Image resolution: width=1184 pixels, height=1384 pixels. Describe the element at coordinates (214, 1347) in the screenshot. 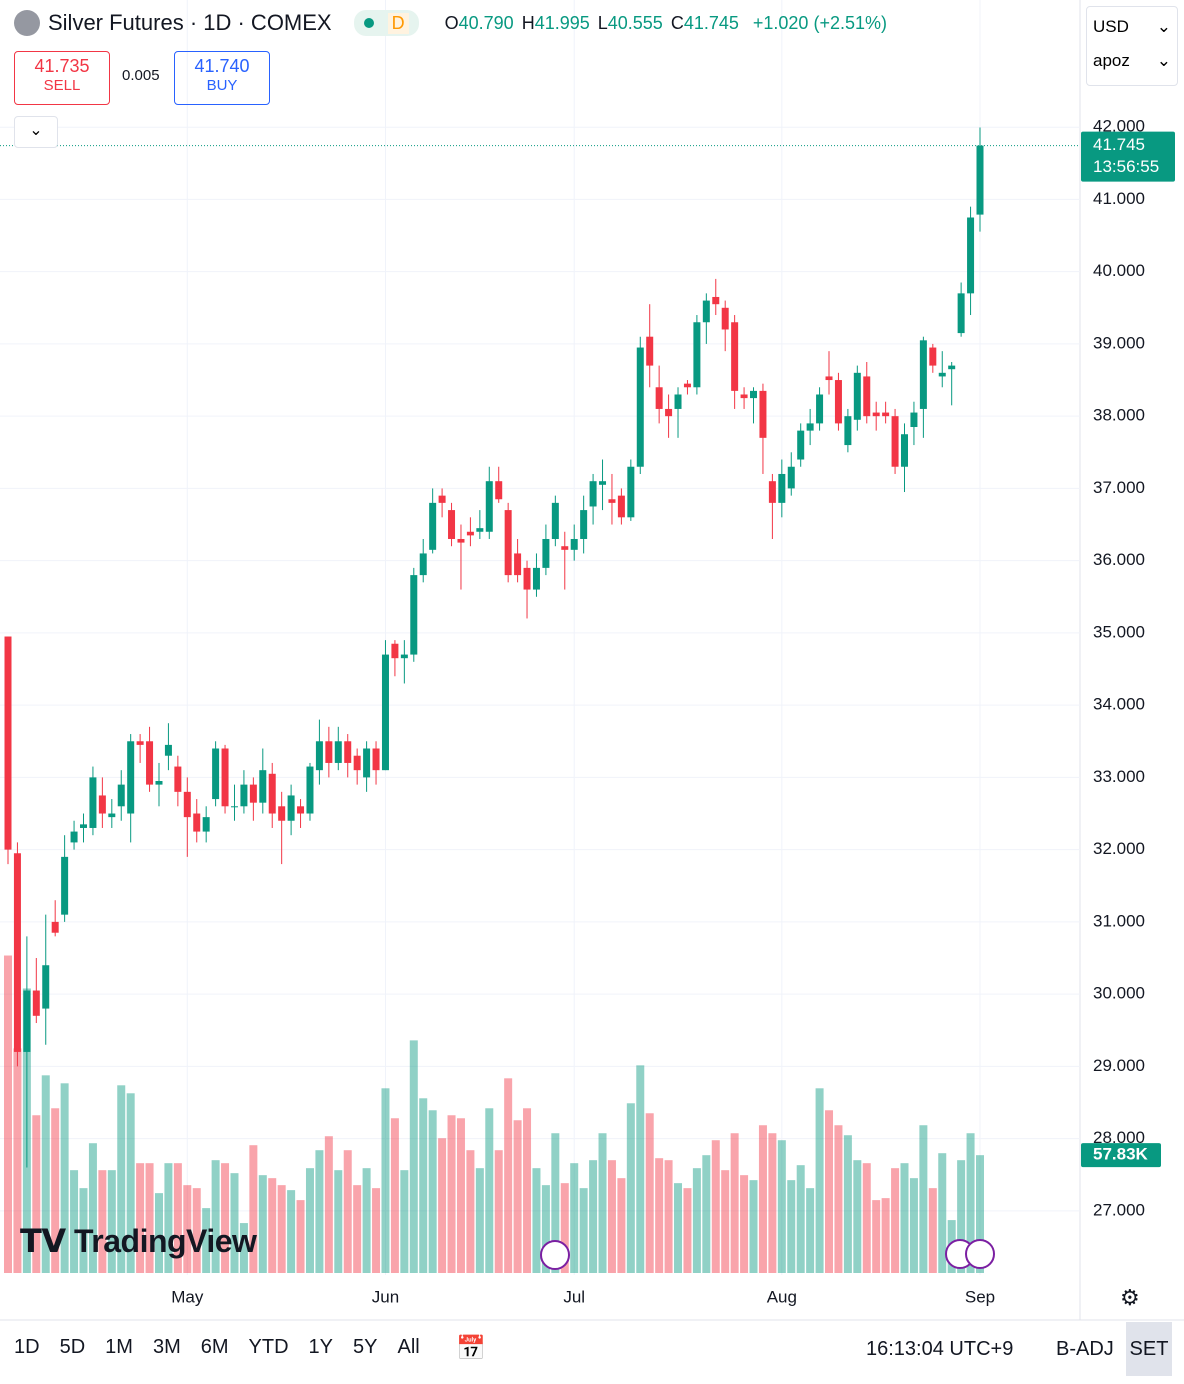

I see `range-button: 6M` at that location.